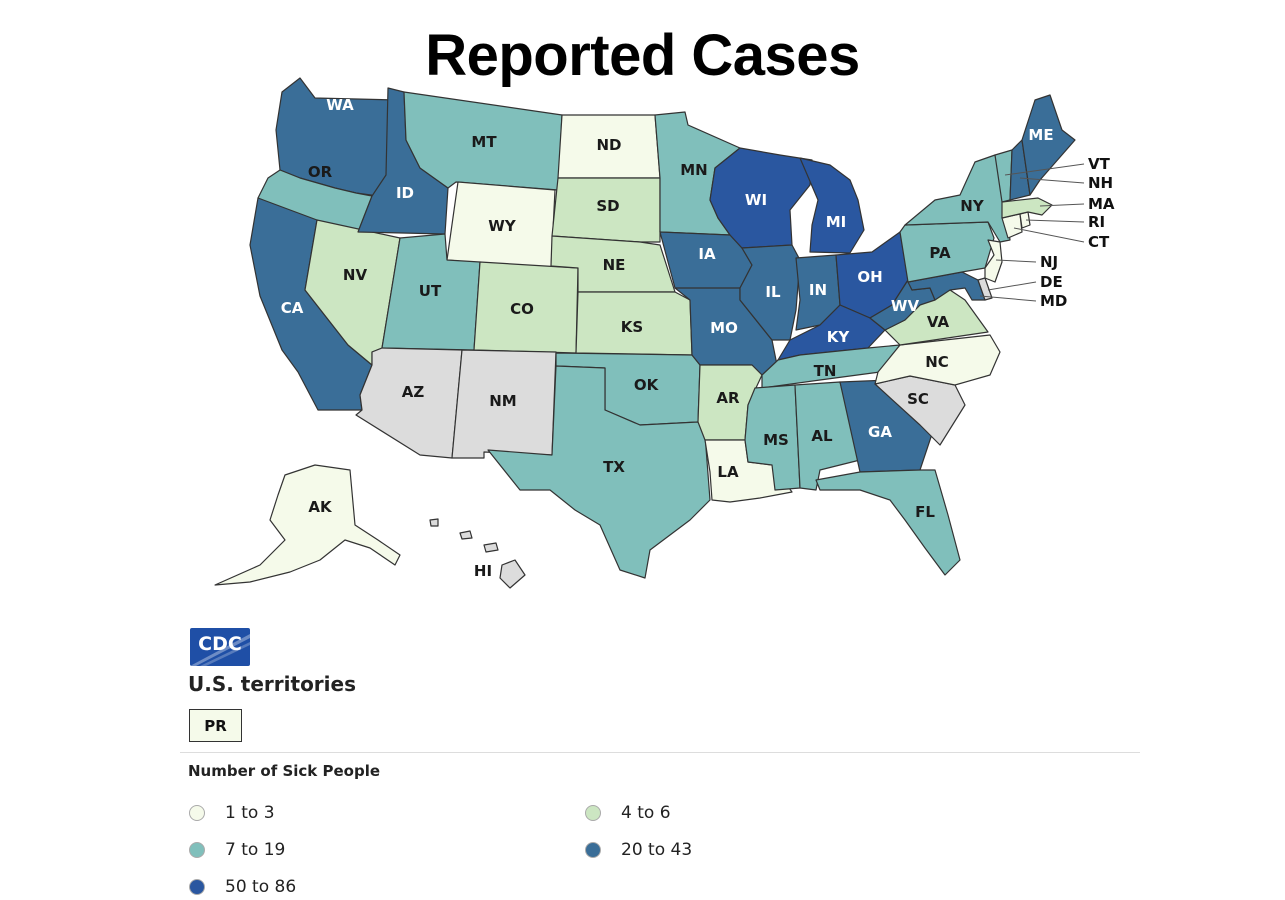 This screenshot has height=900, width=1285. Describe the element at coordinates (409, 403) in the screenshot. I see `state-az` at that location.